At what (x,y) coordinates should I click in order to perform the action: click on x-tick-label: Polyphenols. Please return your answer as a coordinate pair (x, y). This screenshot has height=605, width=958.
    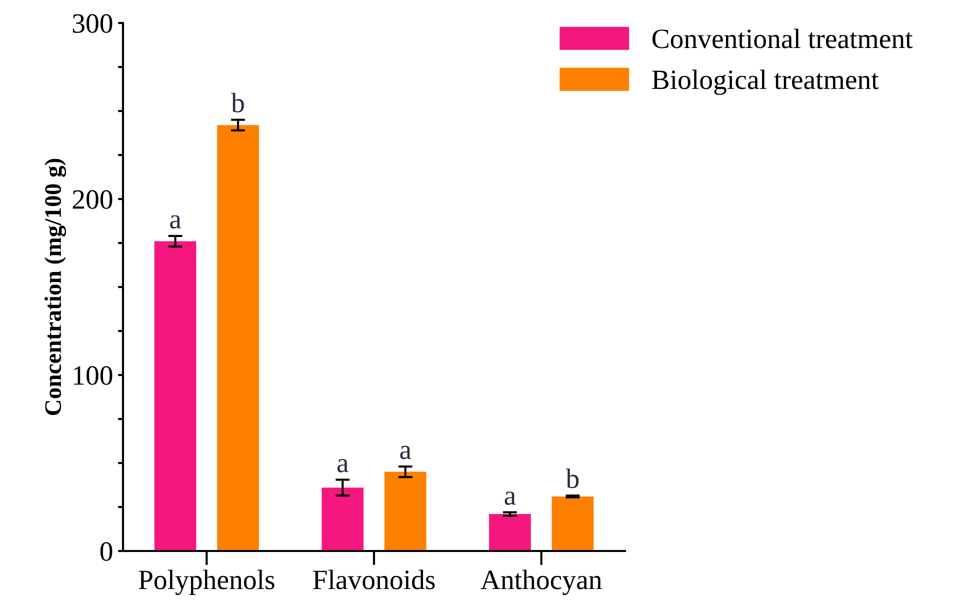
    Looking at the image, I should click on (206, 583).